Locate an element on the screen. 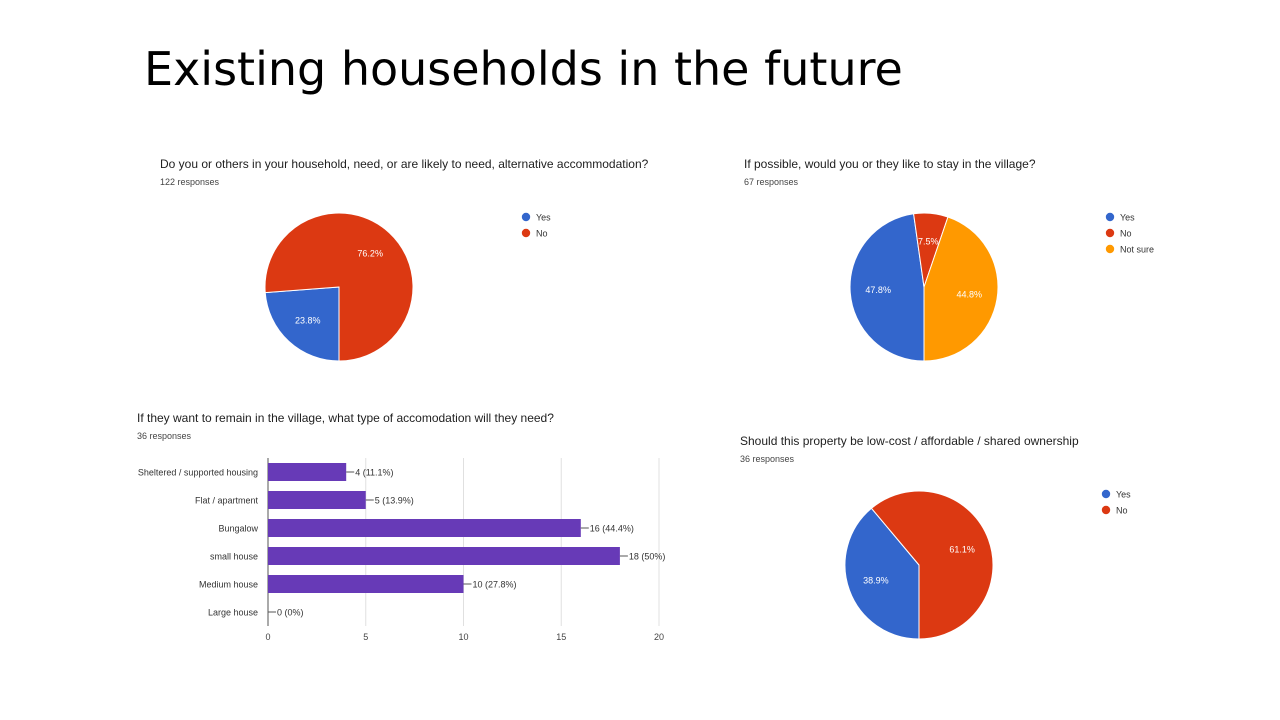 This screenshot has height=720, width=1280. chart-2-legend-label-not-sure: Not sure is located at coordinates (1137, 250).